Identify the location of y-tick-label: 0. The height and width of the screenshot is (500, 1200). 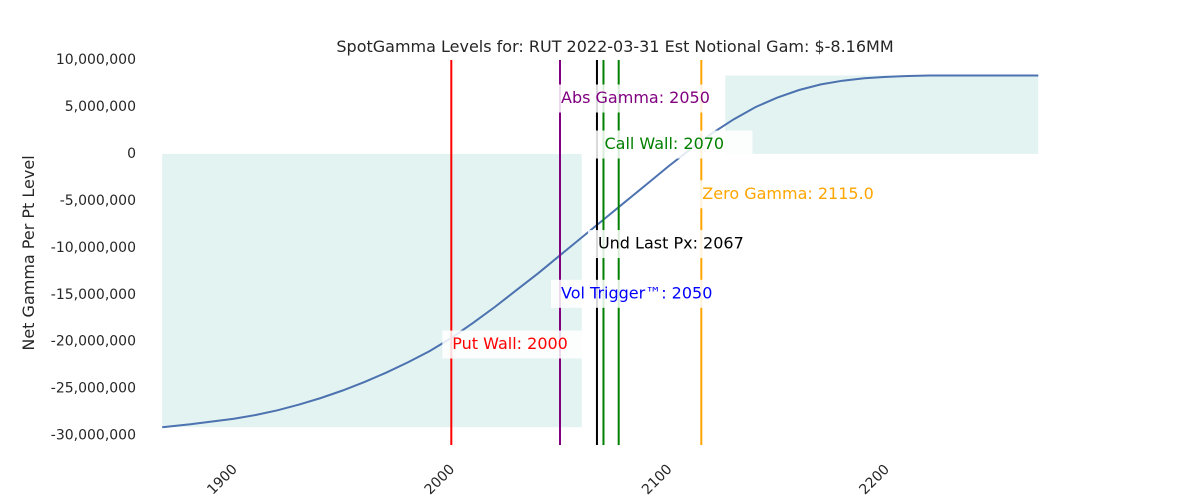
(131, 154).